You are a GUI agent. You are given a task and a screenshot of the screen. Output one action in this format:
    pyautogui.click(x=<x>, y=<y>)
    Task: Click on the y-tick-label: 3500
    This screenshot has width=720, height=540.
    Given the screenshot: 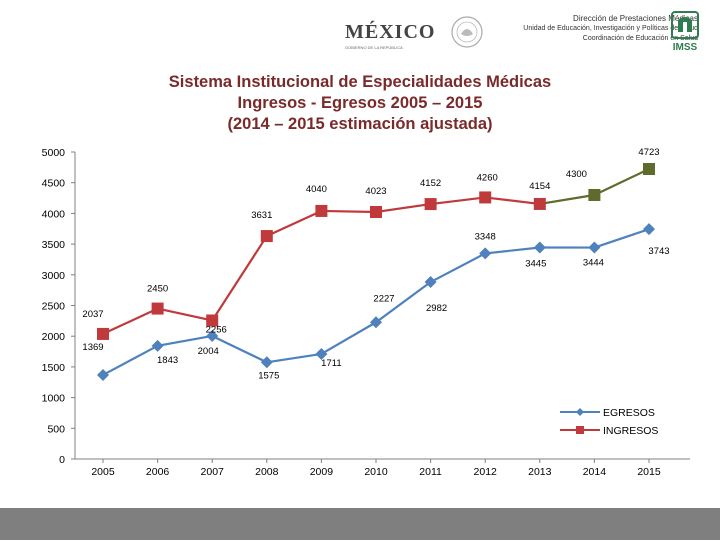 What is the action you would take?
    pyautogui.click(x=54, y=245)
    